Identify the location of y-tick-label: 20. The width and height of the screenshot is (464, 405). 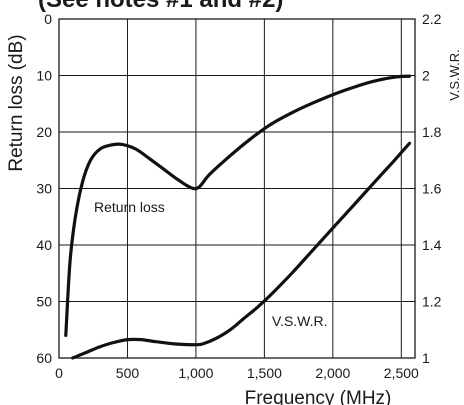
(44, 132).